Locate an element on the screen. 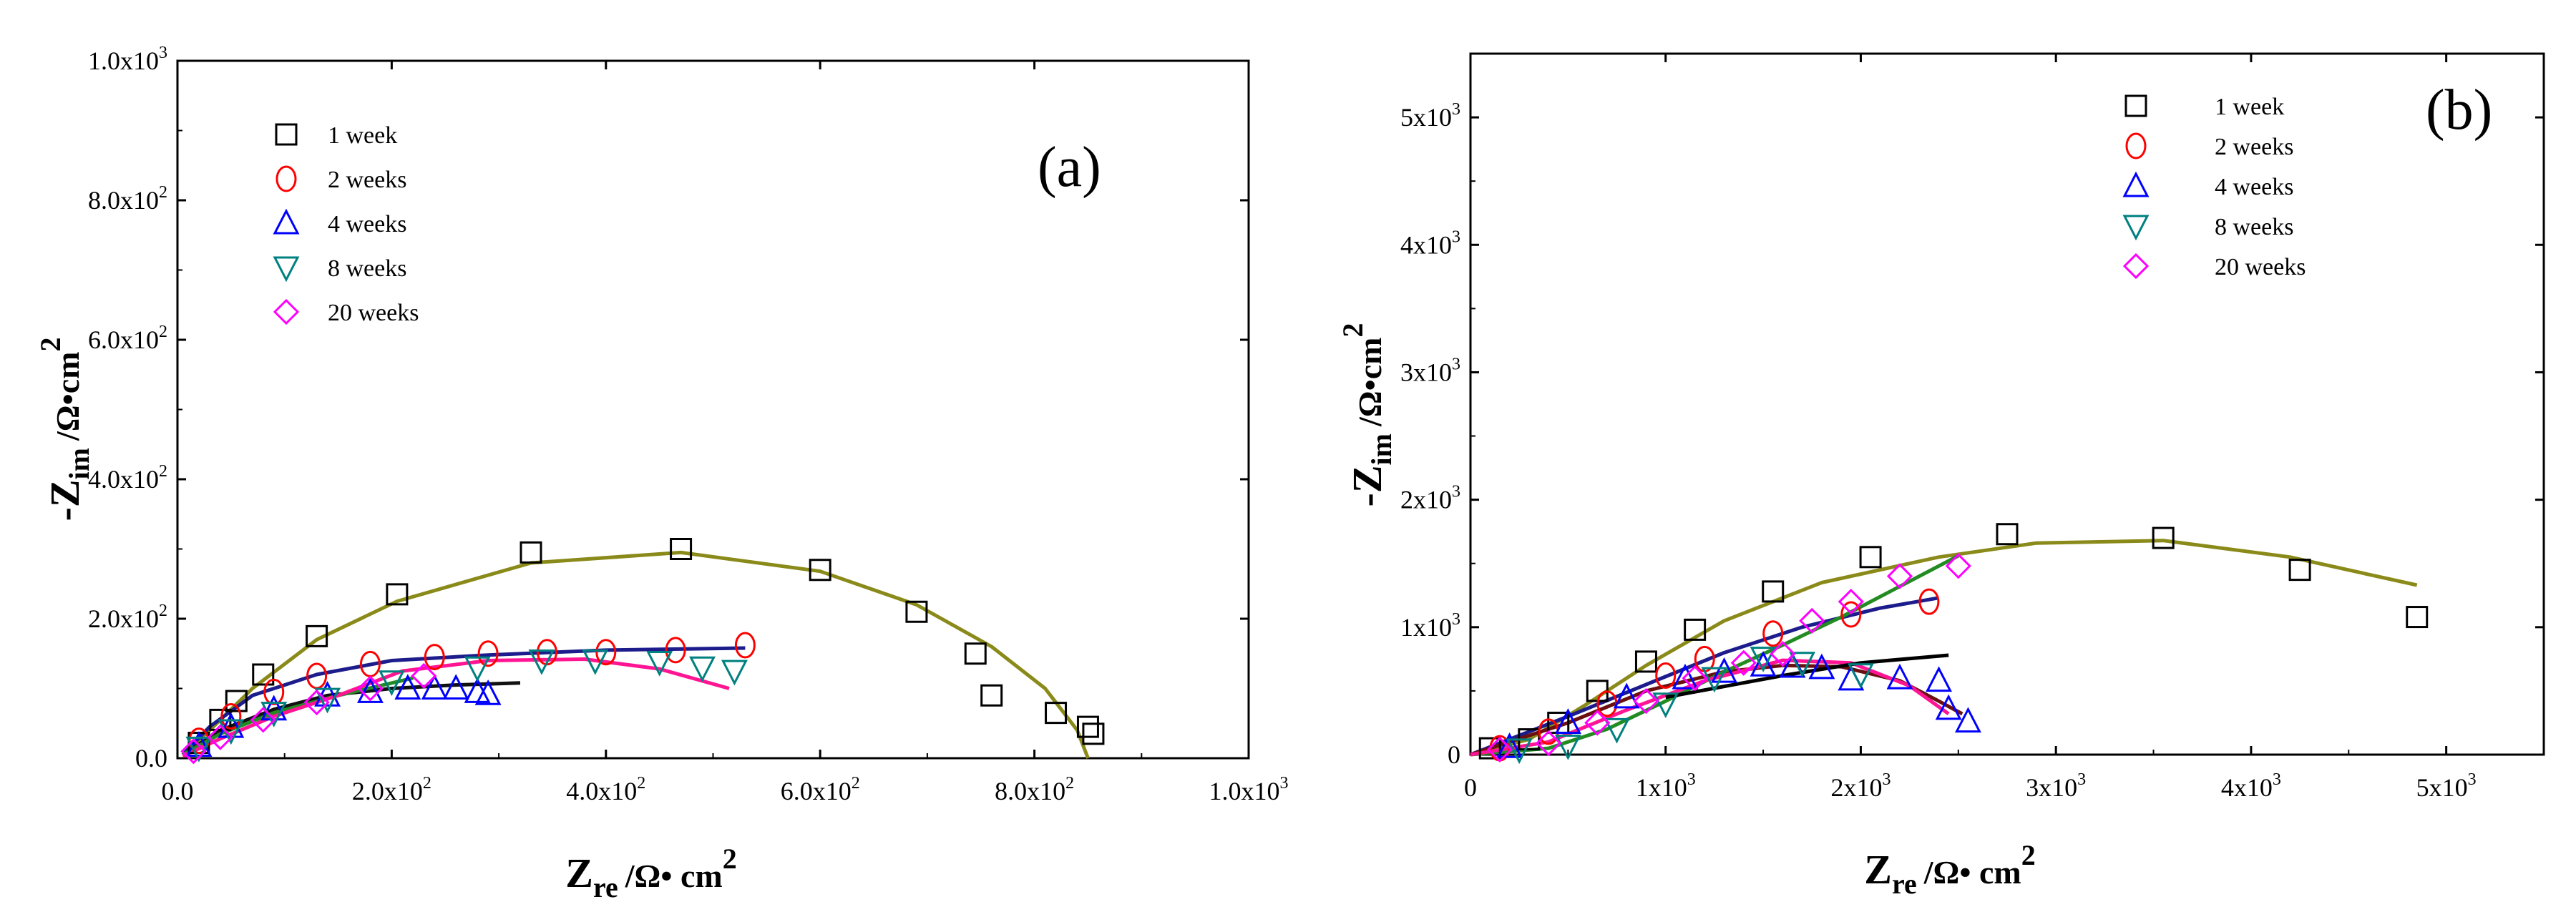  legend-label: 8 weeks is located at coordinates (367, 268).